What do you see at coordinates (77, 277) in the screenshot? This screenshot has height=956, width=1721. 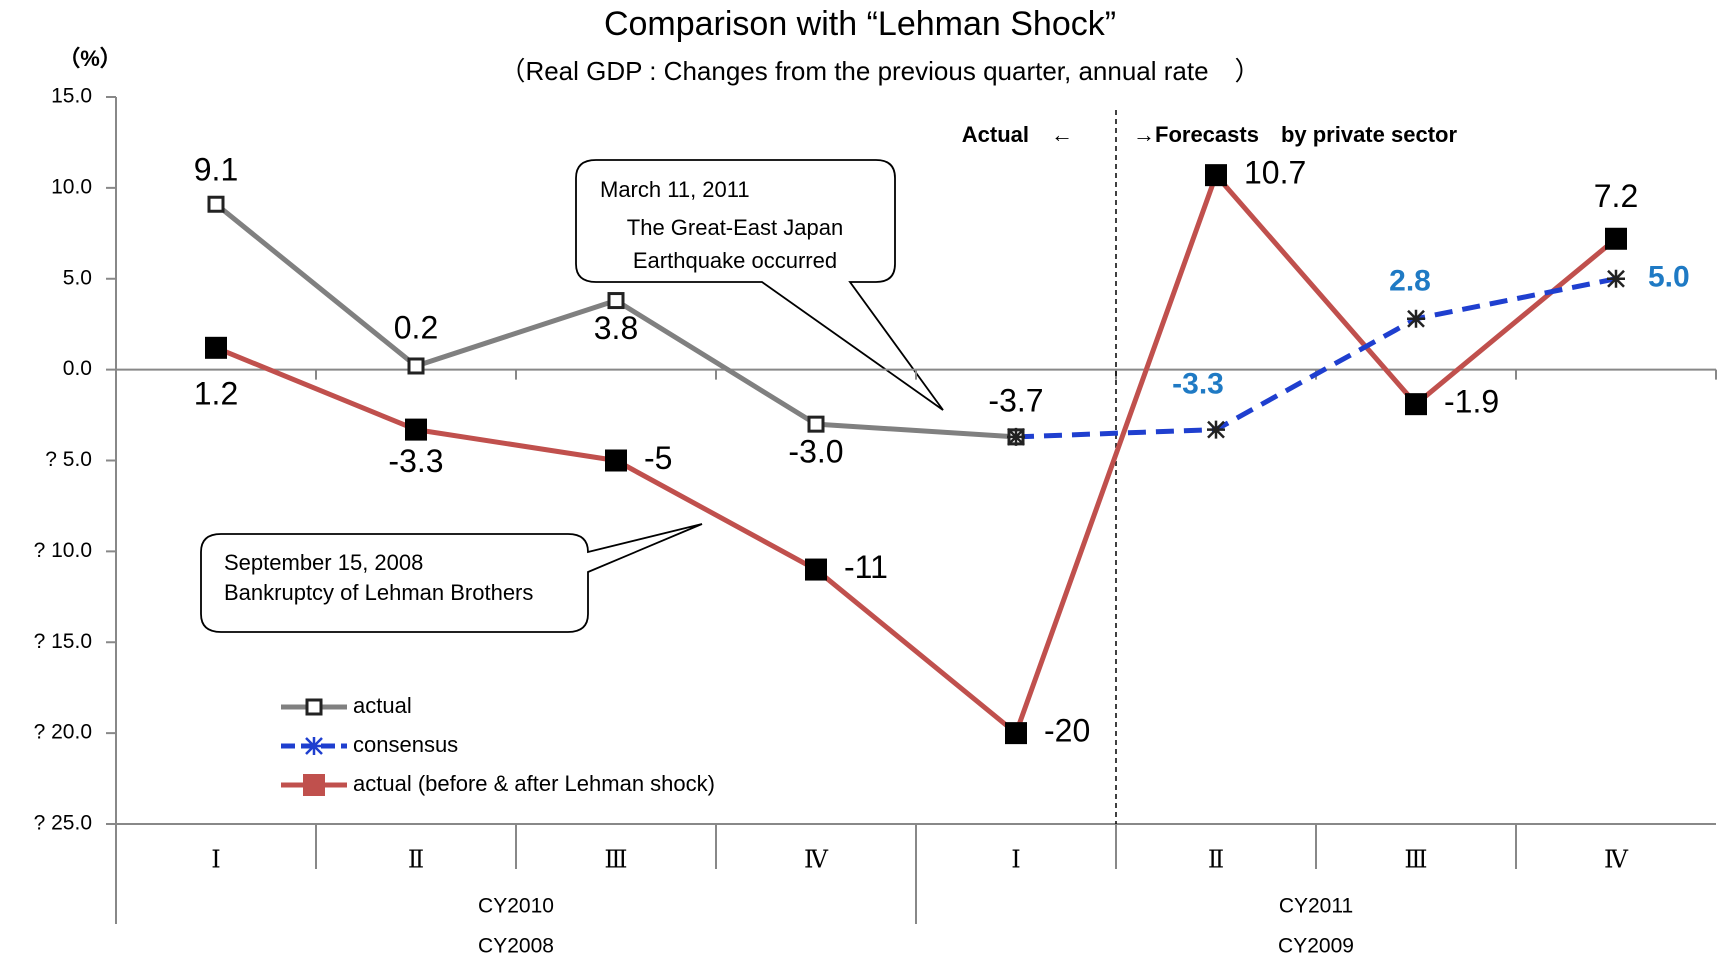 I see `y-tick-label: 5.0` at bounding box center [77, 277].